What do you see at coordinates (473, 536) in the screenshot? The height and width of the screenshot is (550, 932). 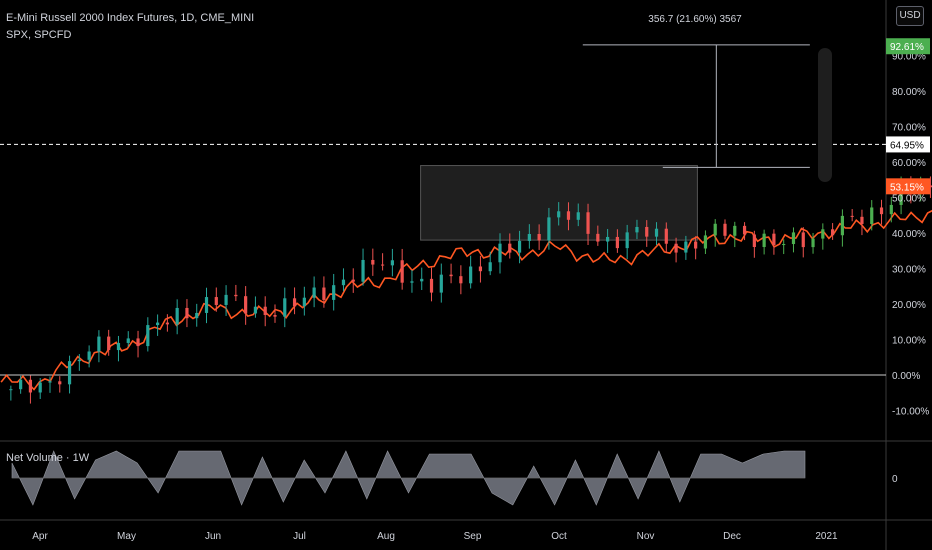 I see `x-tick-label: Sep` at bounding box center [473, 536].